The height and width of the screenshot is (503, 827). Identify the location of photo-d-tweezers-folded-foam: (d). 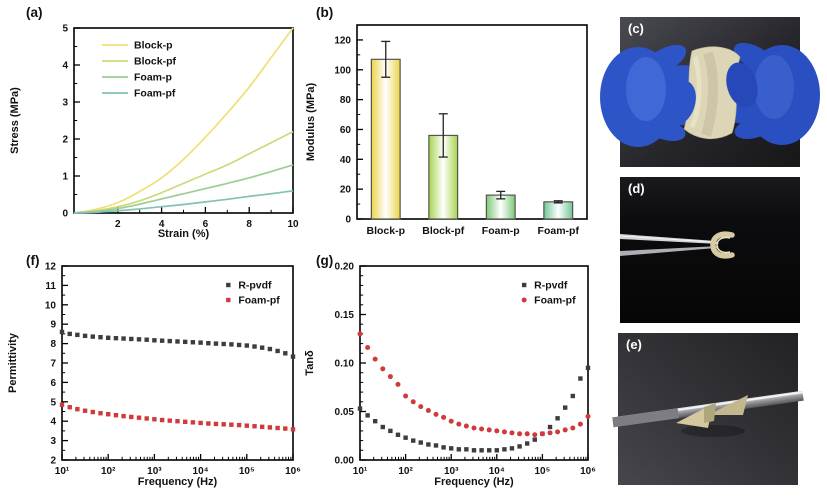
(709, 250).